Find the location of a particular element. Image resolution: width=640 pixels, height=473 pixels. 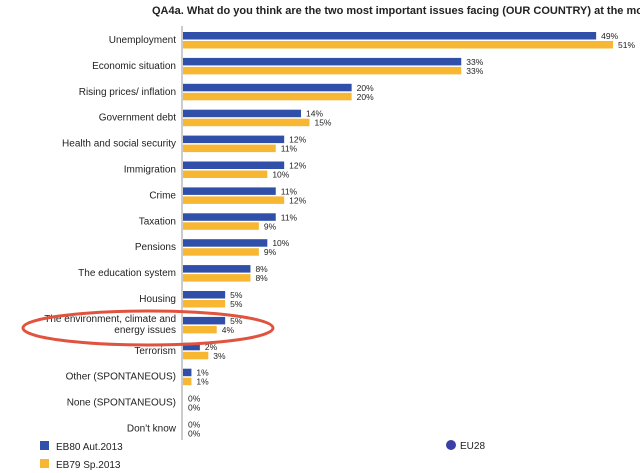

data-label: 3% is located at coordinates (219, 356).